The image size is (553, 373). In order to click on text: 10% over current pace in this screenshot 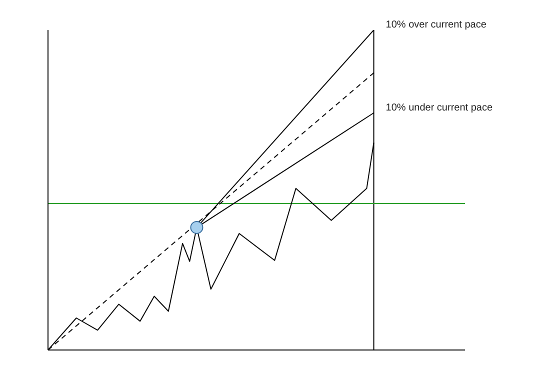, I will do `click(436, 25)`.